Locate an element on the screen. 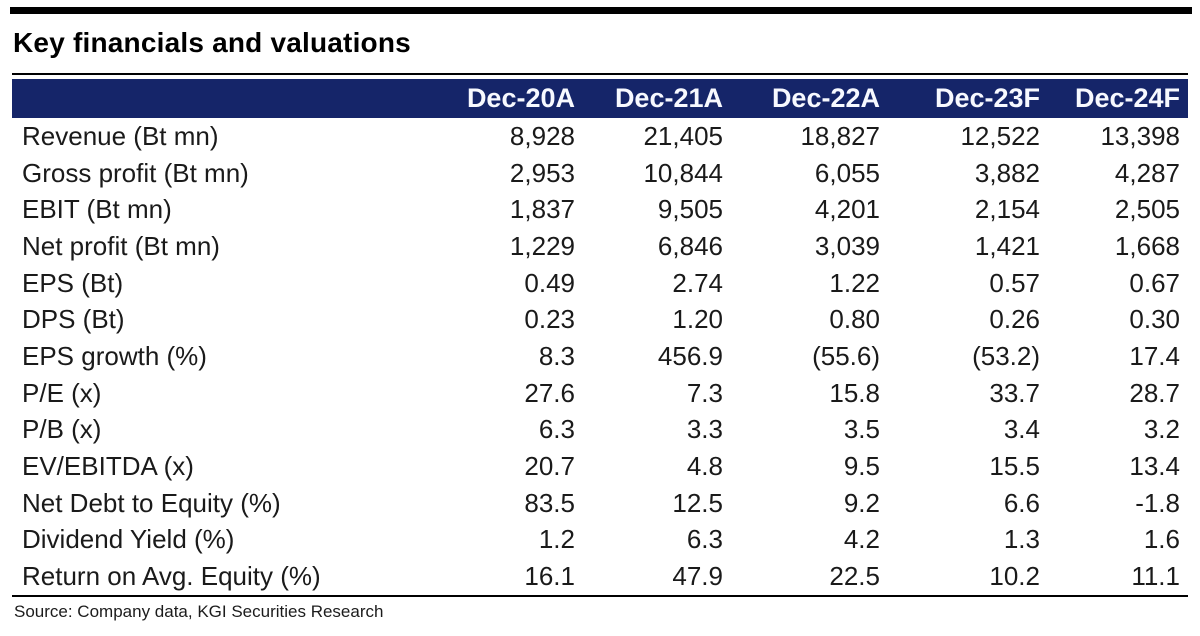 The height and width of the screenshot is (636, 1200). cell-value: 0.57 is located at coordinates (1014, 282).